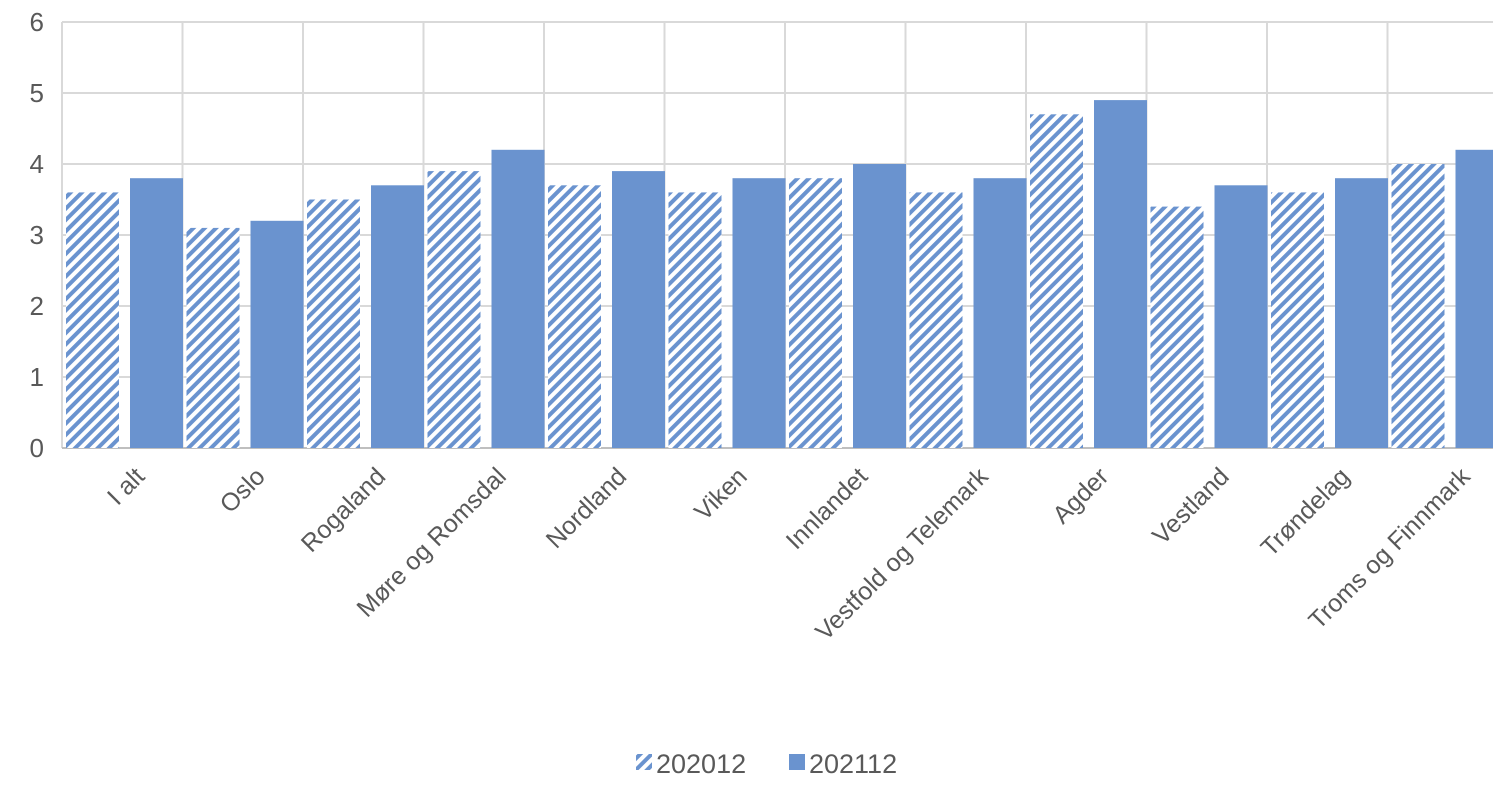 This screenshot has width=1493, height=788. I want to click on x-category-label: Innlandet, so click(827, 508).